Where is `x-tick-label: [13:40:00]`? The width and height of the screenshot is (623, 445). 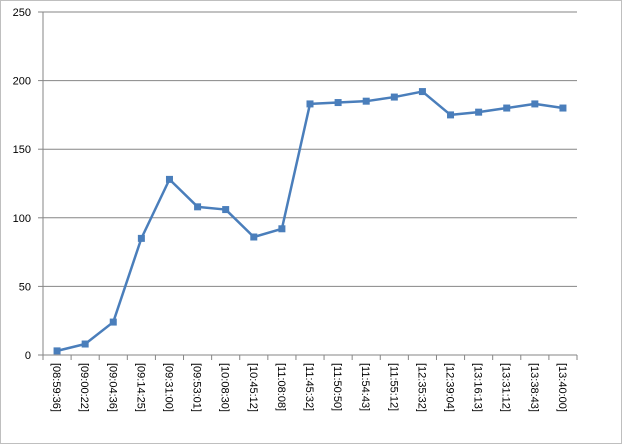 x-tick-label: [13:40:00] is located at coordinates (562, 387).